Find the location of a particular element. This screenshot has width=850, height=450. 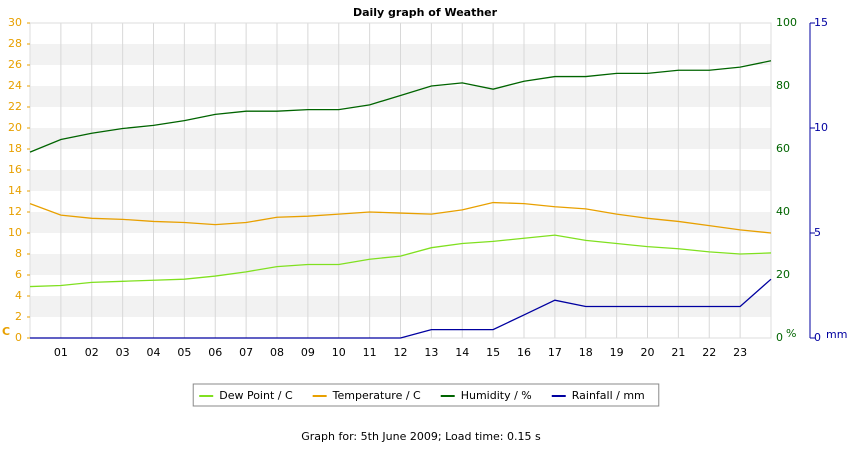

x-tick-label: 17 is located at coordinates (555, 352).